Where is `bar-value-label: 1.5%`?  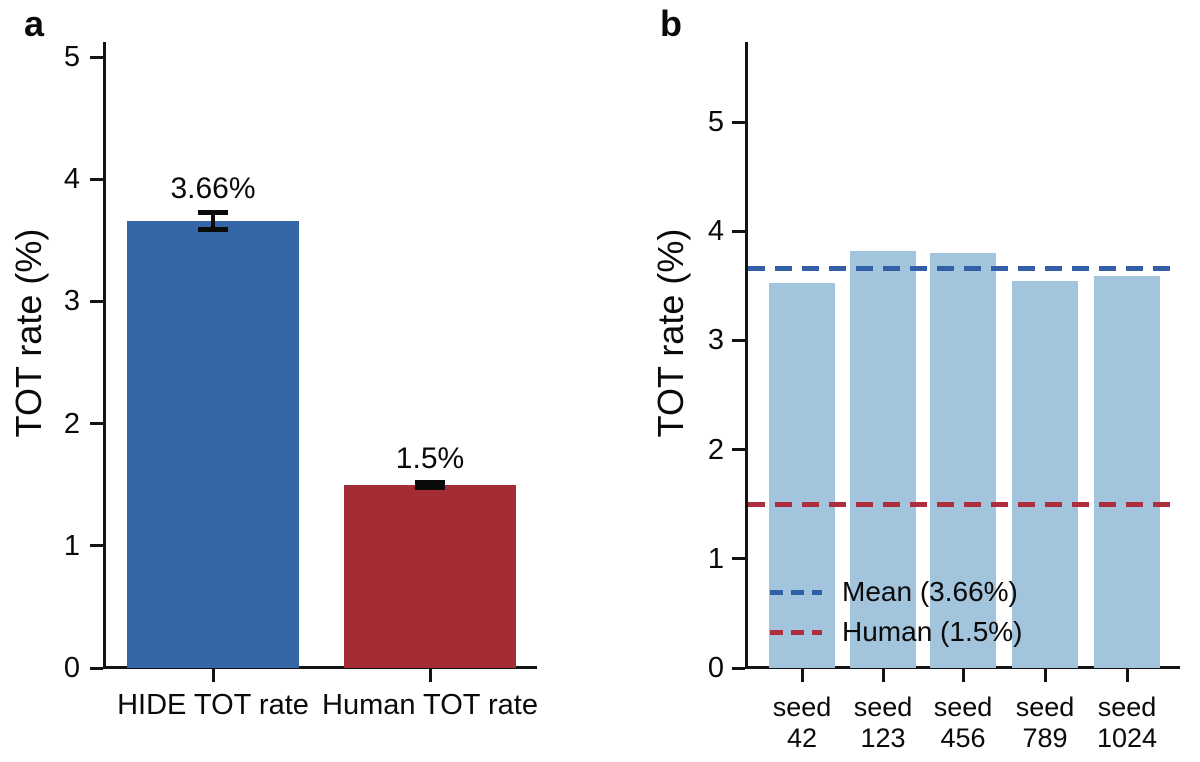 bar-value-label: 1.5% is located at coordinates (430, 459).